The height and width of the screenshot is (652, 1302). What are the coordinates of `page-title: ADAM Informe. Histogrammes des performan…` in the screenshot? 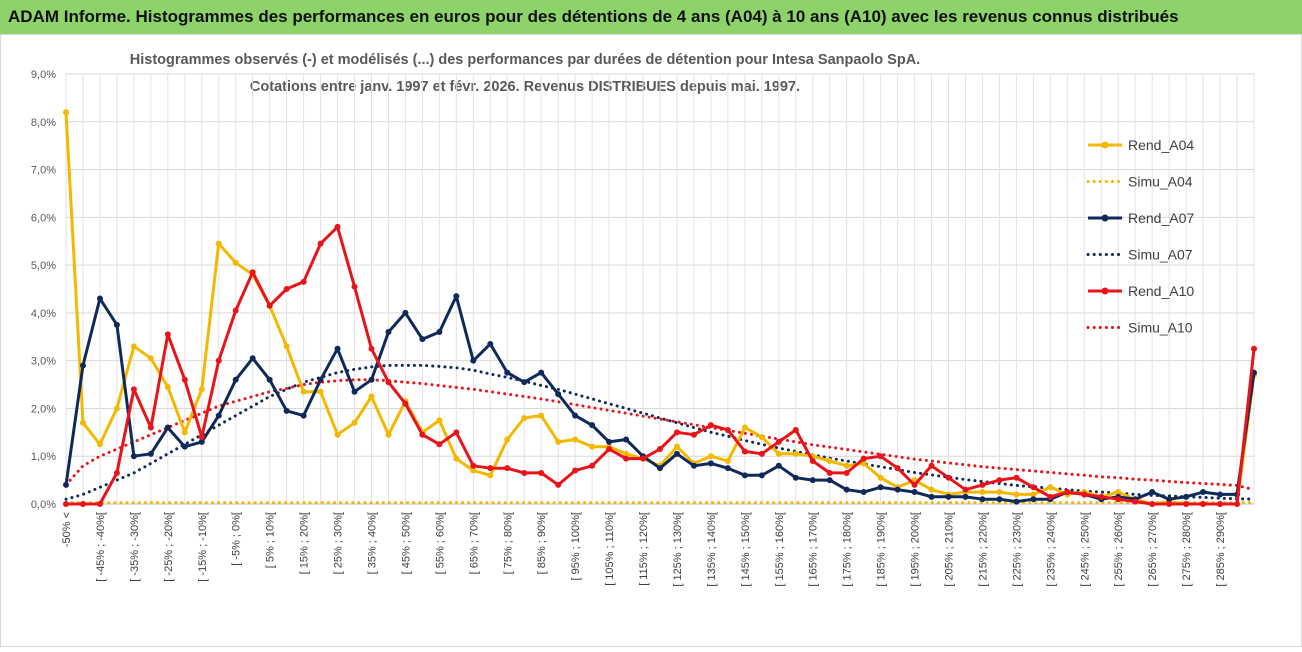 It's located at (593, 16).